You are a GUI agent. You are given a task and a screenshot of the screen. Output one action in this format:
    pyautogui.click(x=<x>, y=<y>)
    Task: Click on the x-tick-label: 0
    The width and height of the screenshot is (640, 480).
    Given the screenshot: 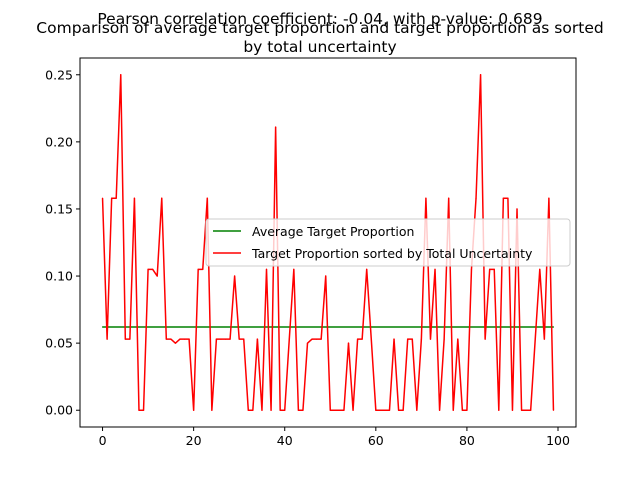 What is the action you would take?
    pyautogui.click(x=103, y=440)
    